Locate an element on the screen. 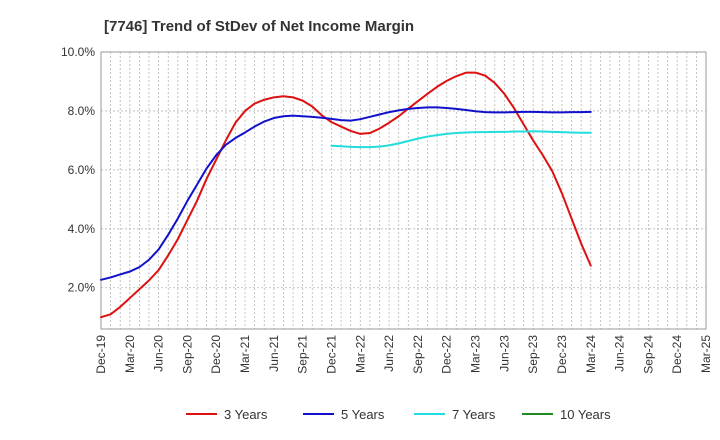  x-tick-label: Dec-19 is located at coordinates (101, 354).